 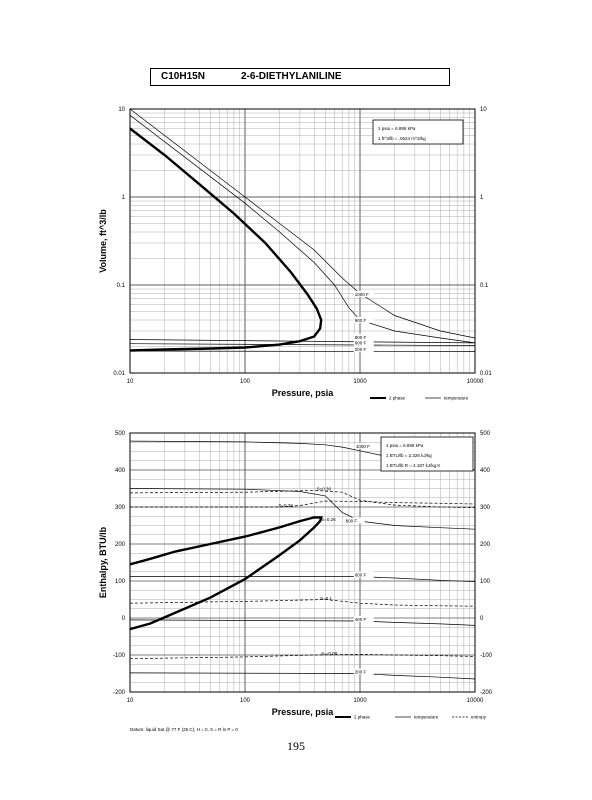 I want to click on enthalpy-y-tick-label-right: 0, so click(x=482, y=619).